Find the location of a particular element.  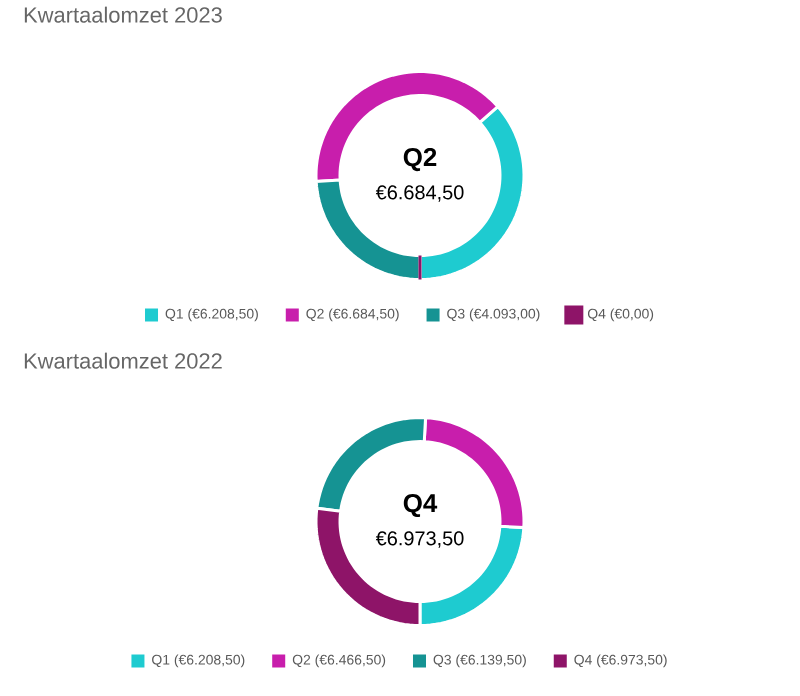

text: Q2 is located at coordinates (420, 160).